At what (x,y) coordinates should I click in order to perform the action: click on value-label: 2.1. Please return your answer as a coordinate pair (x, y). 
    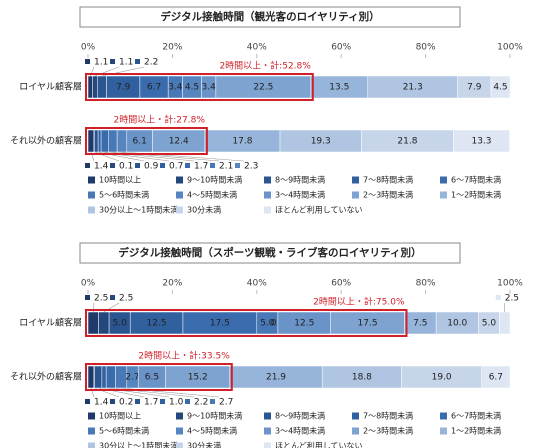
    Looking at the image, I should click on (226, 167).